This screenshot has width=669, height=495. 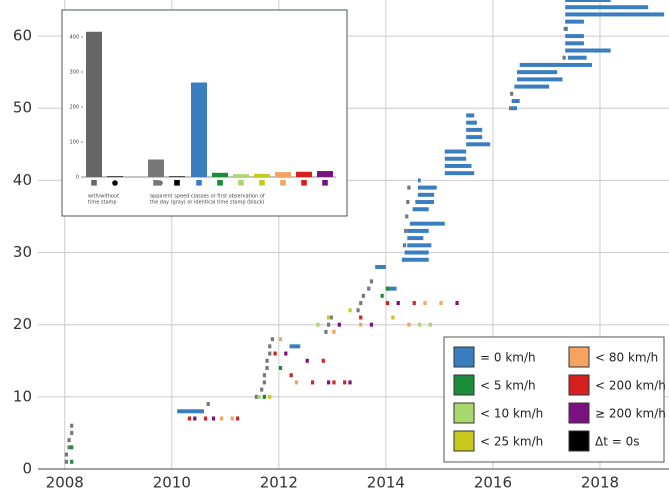 I want to click on legend-label: < 25 km/h, so click(x=511, y=442).